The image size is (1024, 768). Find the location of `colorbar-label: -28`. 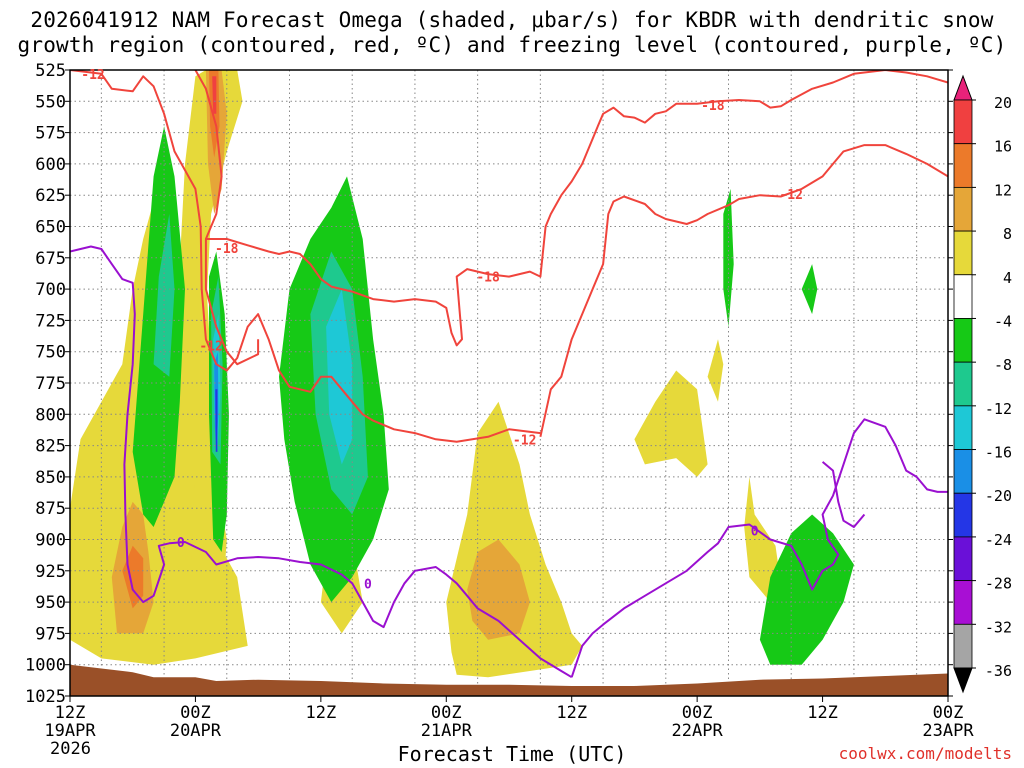

colorbar-label: -28 is located at coordinates (998, 584).